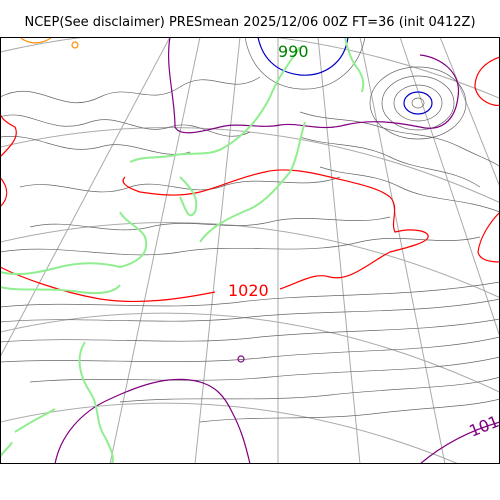 Image resolution: width=500 pixels, height=500 pixels. I want to click on isobar-north-thin, so click(305, 63).